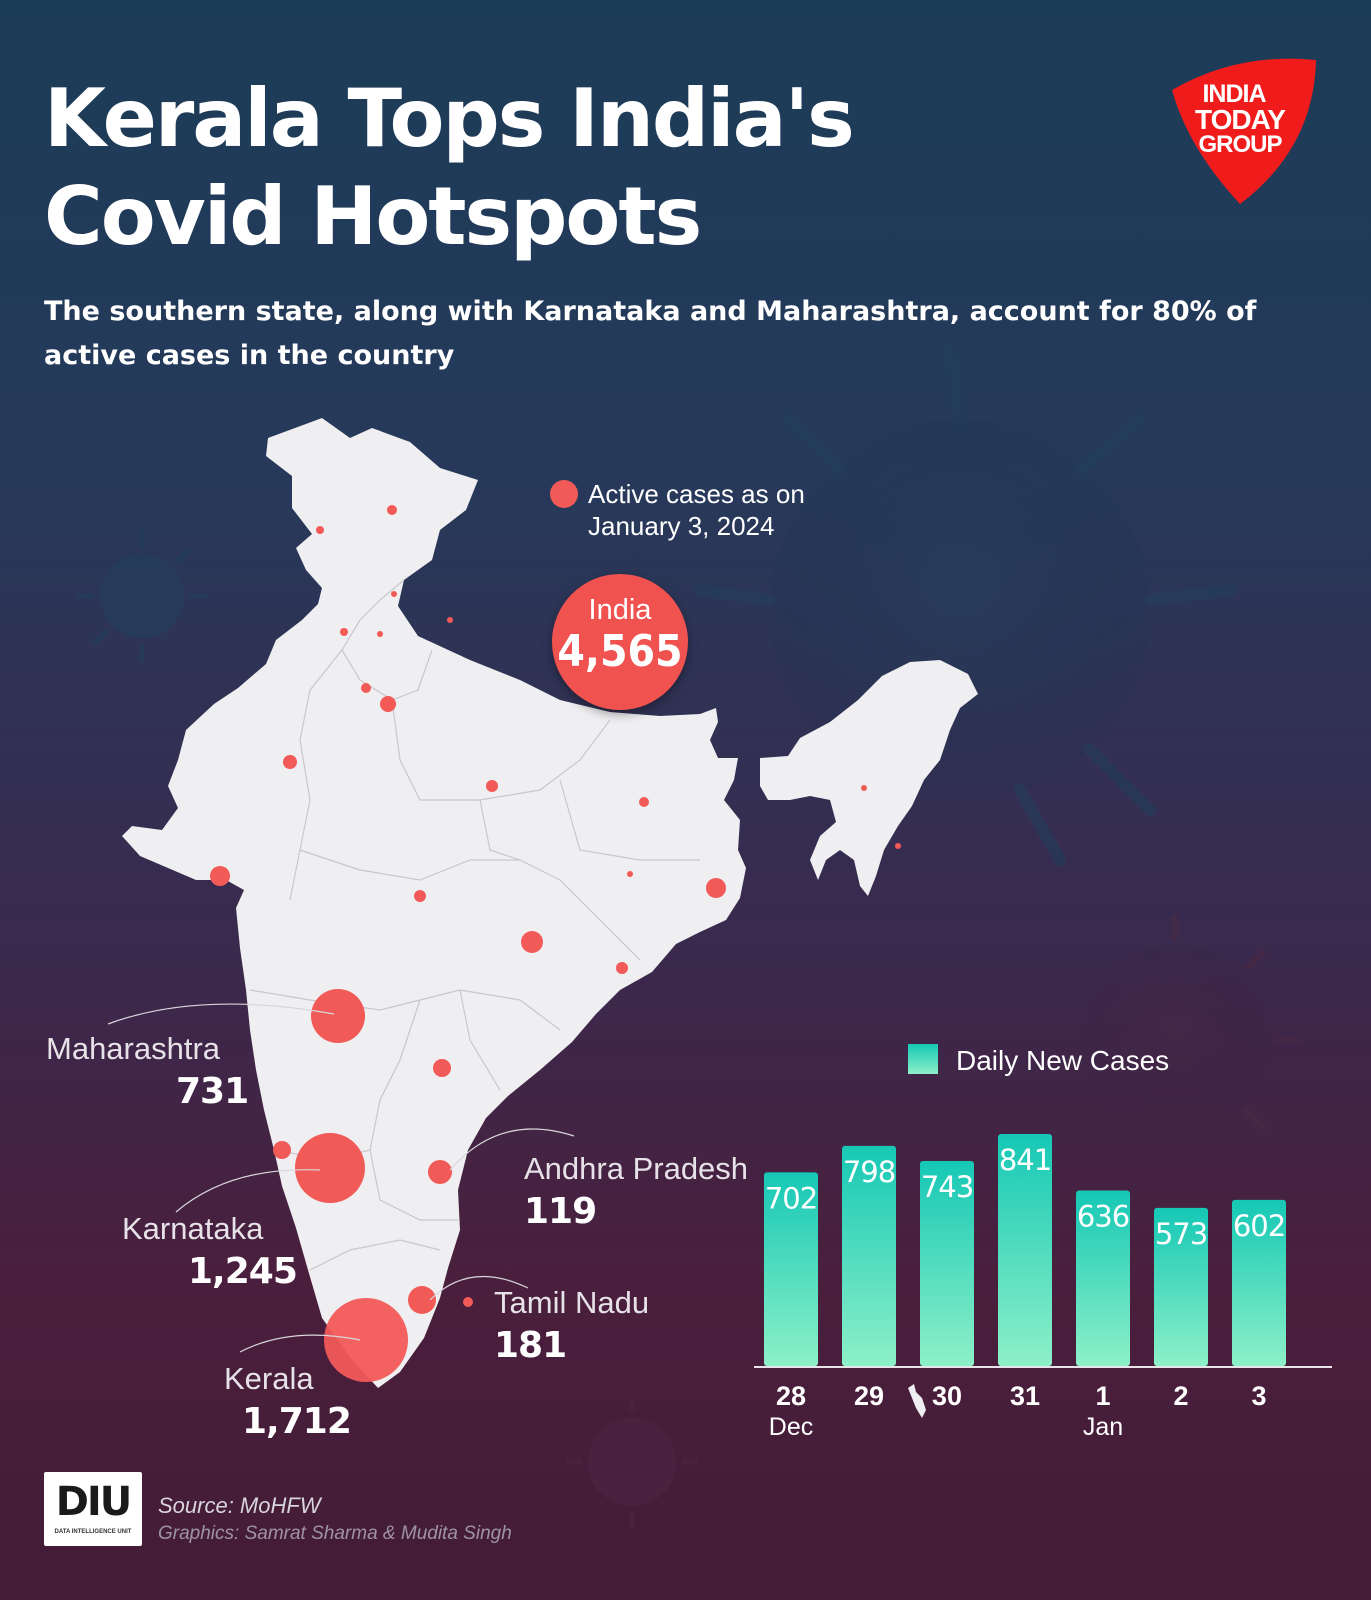 This screenshot has height=1600, width=1371. I want to click on bubble-tamil-nadu, so click(422, 1300).